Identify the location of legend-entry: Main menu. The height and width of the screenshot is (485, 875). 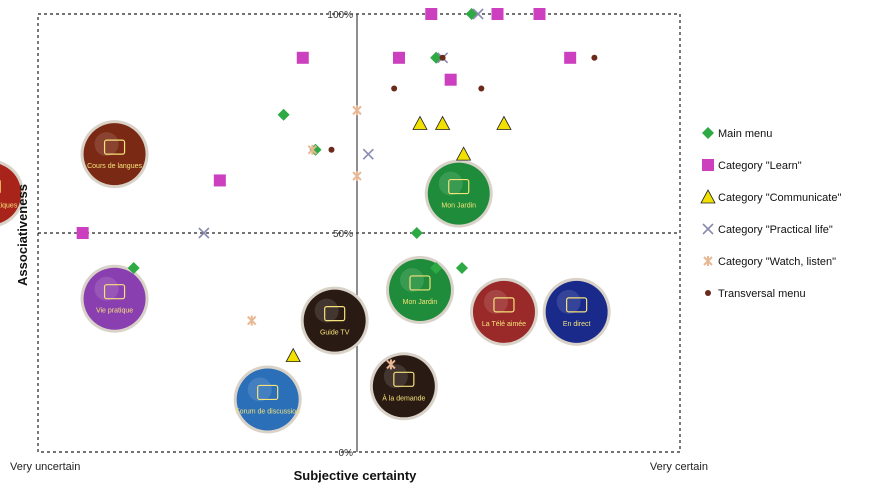
(745, 134).